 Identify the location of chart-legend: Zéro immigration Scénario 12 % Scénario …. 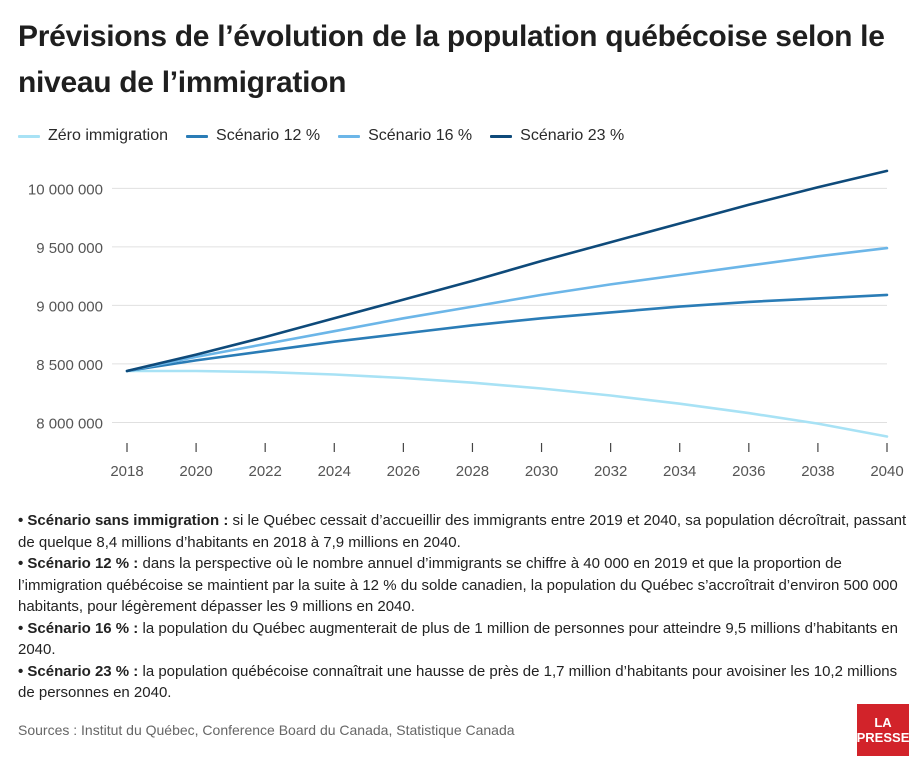
(330, 136).